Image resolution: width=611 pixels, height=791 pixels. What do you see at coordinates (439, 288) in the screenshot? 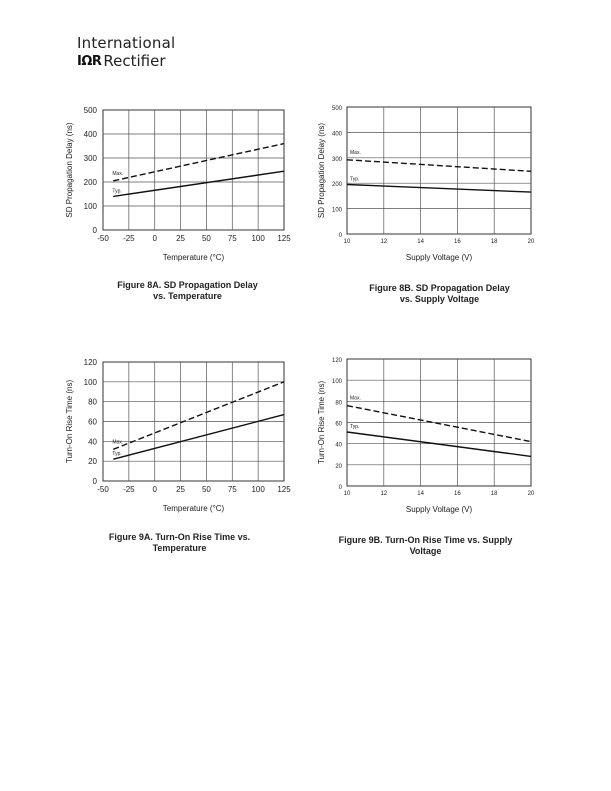
I see `caption-line: Figure 8B. SD Propagation Delay` at bounding box center [439, 288].